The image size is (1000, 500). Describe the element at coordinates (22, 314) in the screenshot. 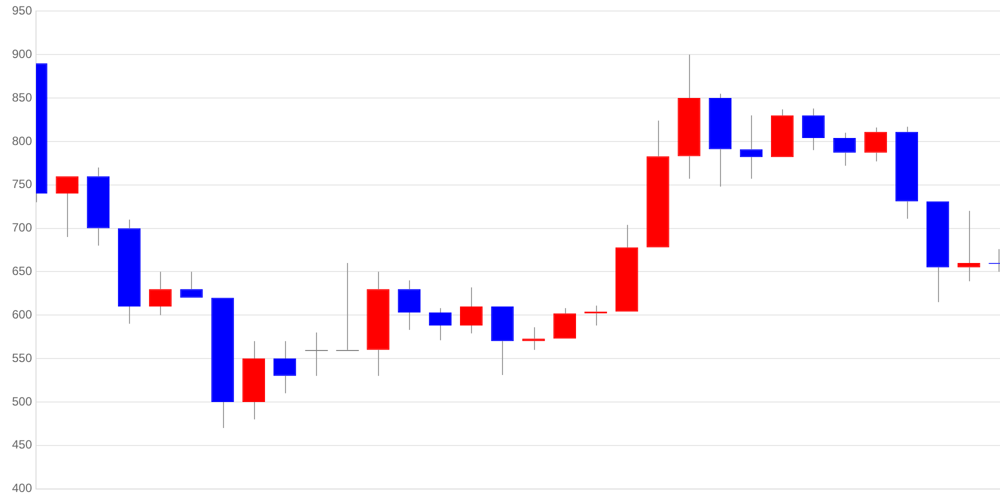

I see `y-tick-label: 600` at that location.